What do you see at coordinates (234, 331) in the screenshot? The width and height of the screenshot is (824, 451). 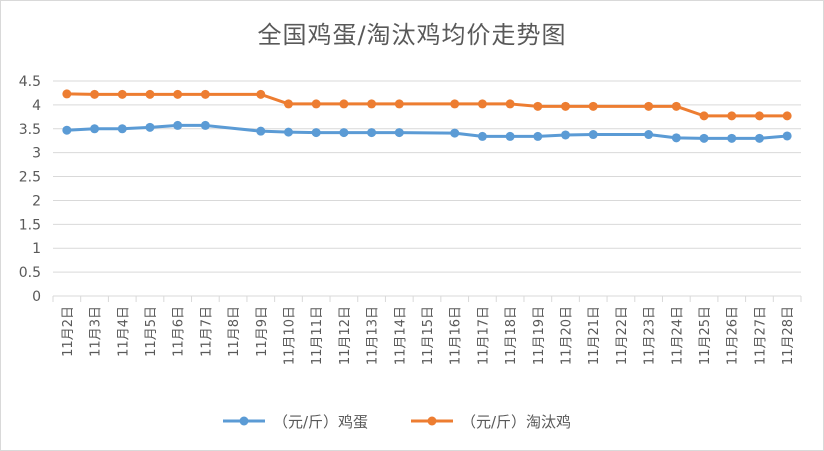 I see `x-tick-label: 11月8日` at bounding box center [234, 331].